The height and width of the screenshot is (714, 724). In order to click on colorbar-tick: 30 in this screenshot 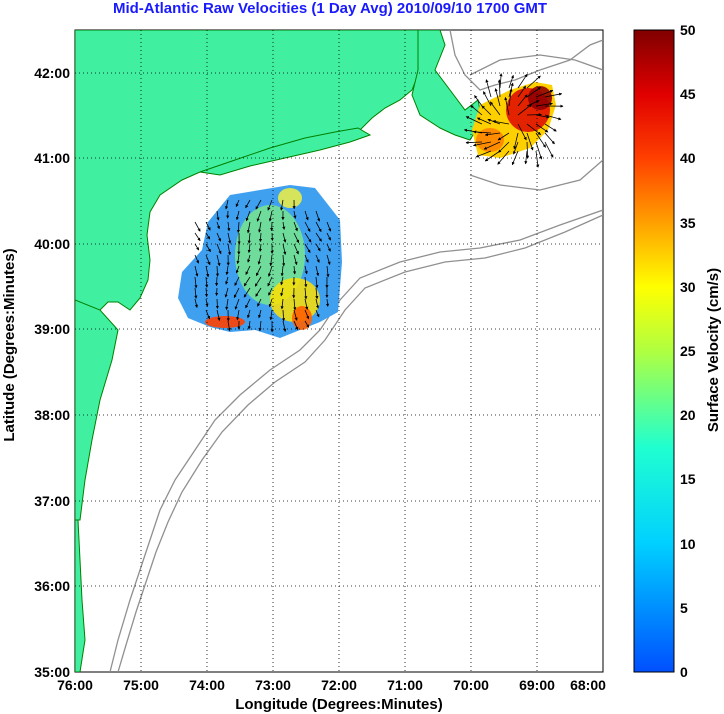, I will do `click(688, 287)`.